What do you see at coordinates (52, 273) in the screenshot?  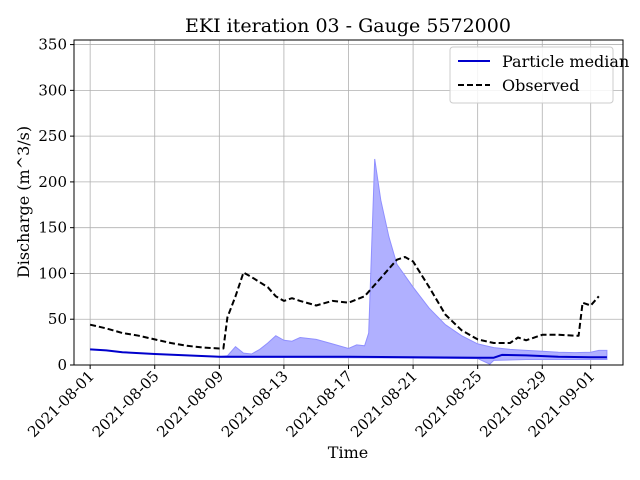 I see `y-tick-label: 100` at bounding box center [52, 273].